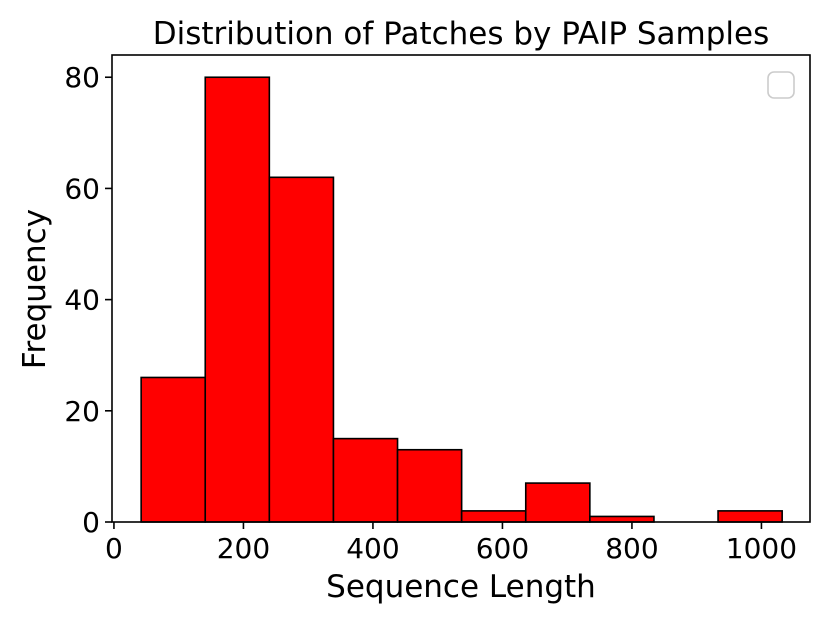 This screenshot has width=830, height=623. Describe the element at coordinates (372, 548) in the screenshot. I see `x-tick-label: 400` at that location.